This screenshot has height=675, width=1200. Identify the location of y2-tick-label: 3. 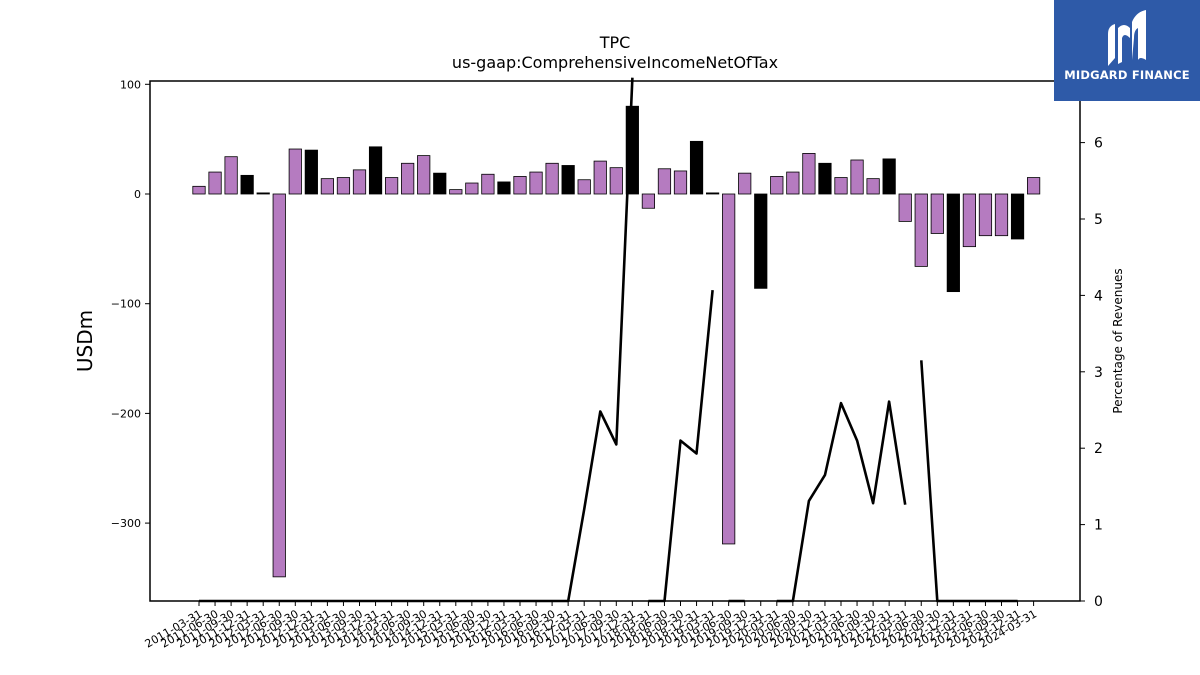
(1098, 373).